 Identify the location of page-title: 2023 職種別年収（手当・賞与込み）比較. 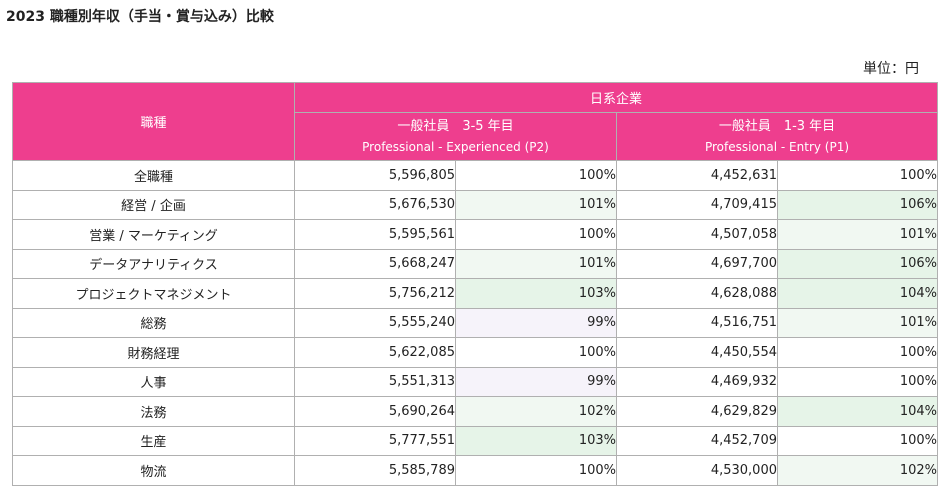
(140, 17).